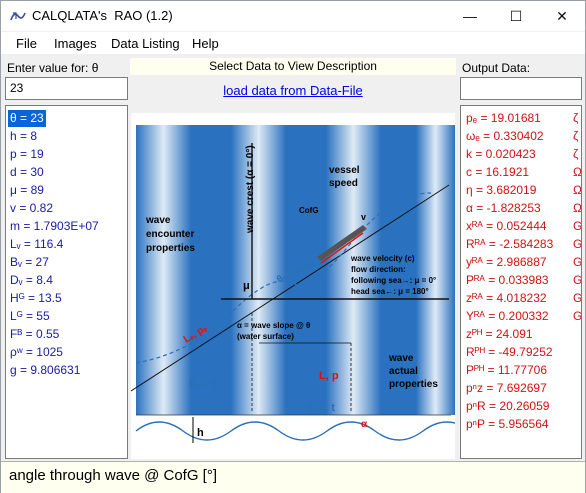 The image size is (586, 493). What do you see at coordinates (503, 118) in the screenshot?
I see `output-item-pe: pₑ = 19.01681` at bounding box center [503, 118].